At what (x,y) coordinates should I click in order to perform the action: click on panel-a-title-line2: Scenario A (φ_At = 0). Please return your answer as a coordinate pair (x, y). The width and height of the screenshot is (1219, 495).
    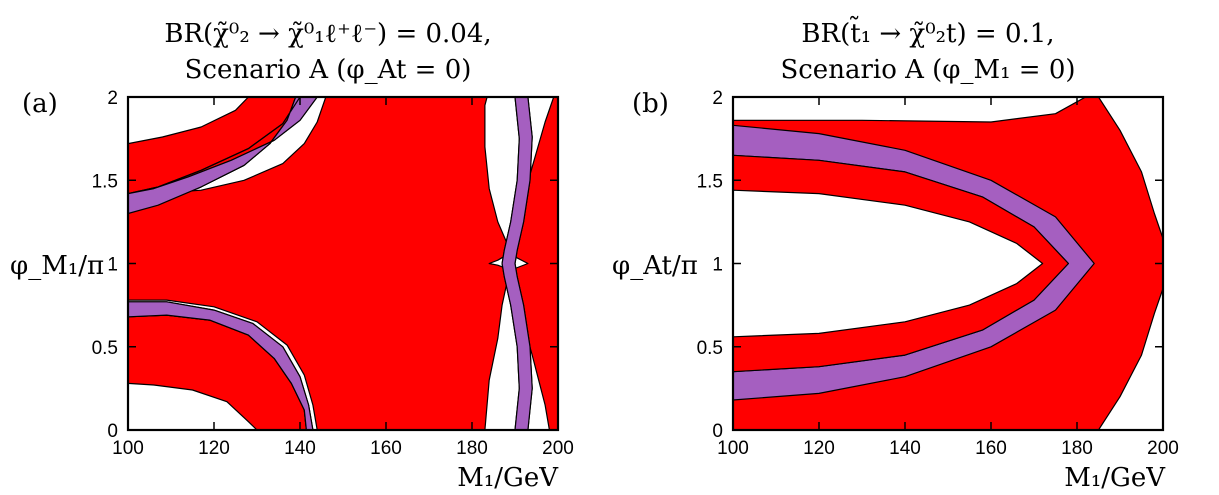
    Looking at the image, I should click on (328, 70).